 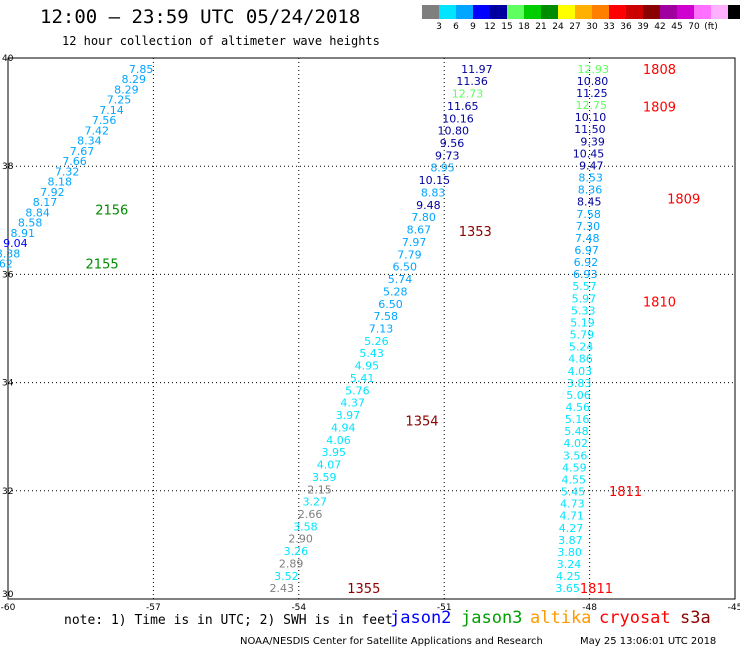 What do you see at coordinates (305, 526) in the screenshot?
I see `wave-height-value: 3.58` at bounding box center [305, 526].